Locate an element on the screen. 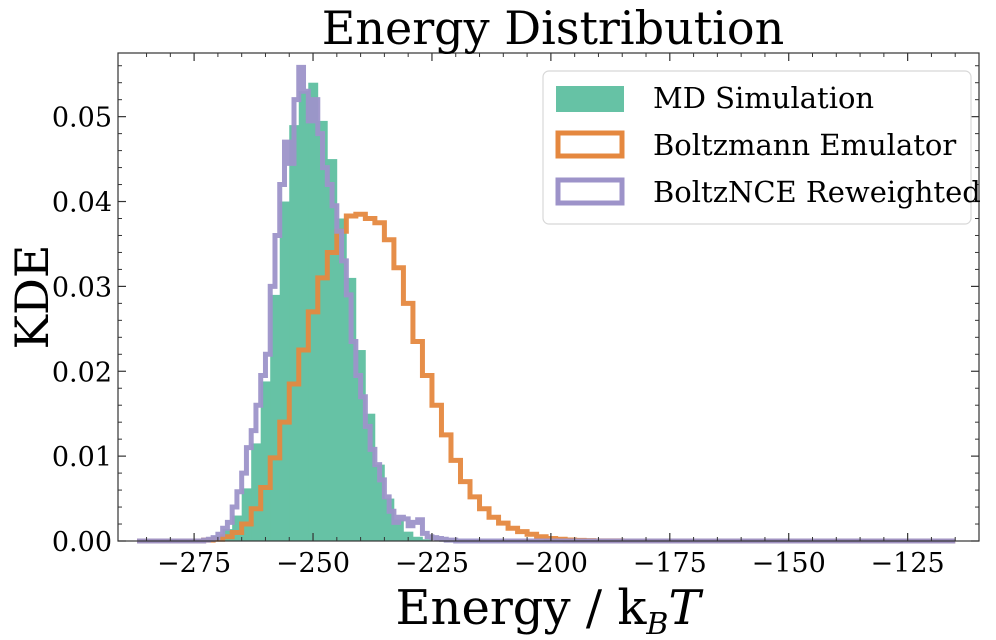 This screenshot has width=996, height=640. y-tick-label: 0.03 is located at coordinates (82, 287).